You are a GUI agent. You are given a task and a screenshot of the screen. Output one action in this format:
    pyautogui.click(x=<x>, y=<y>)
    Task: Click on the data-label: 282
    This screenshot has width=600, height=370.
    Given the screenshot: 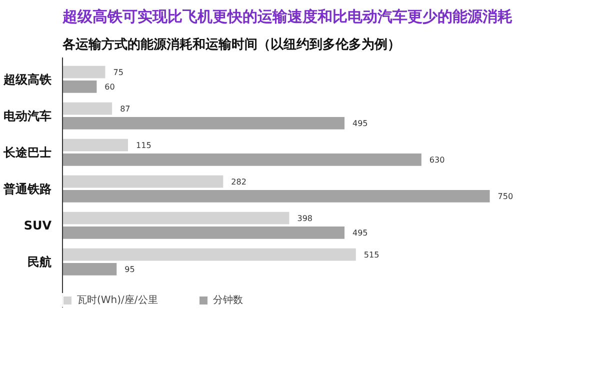 What is the action you would take?
    pyautogui.click(x=238, y=182)
    